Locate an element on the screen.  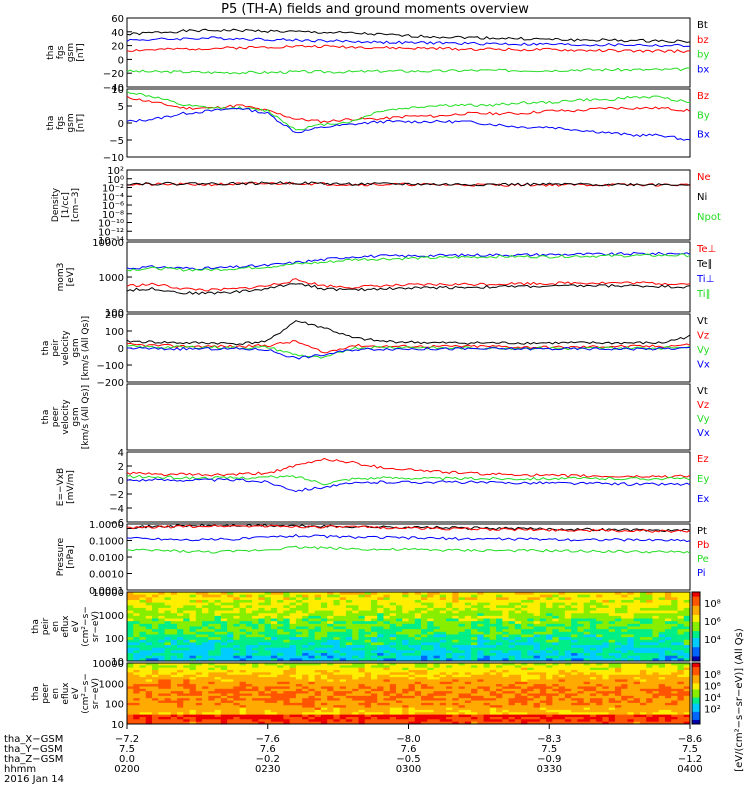
y-axis-label-line: gsm is located at coordinates (71, 52).